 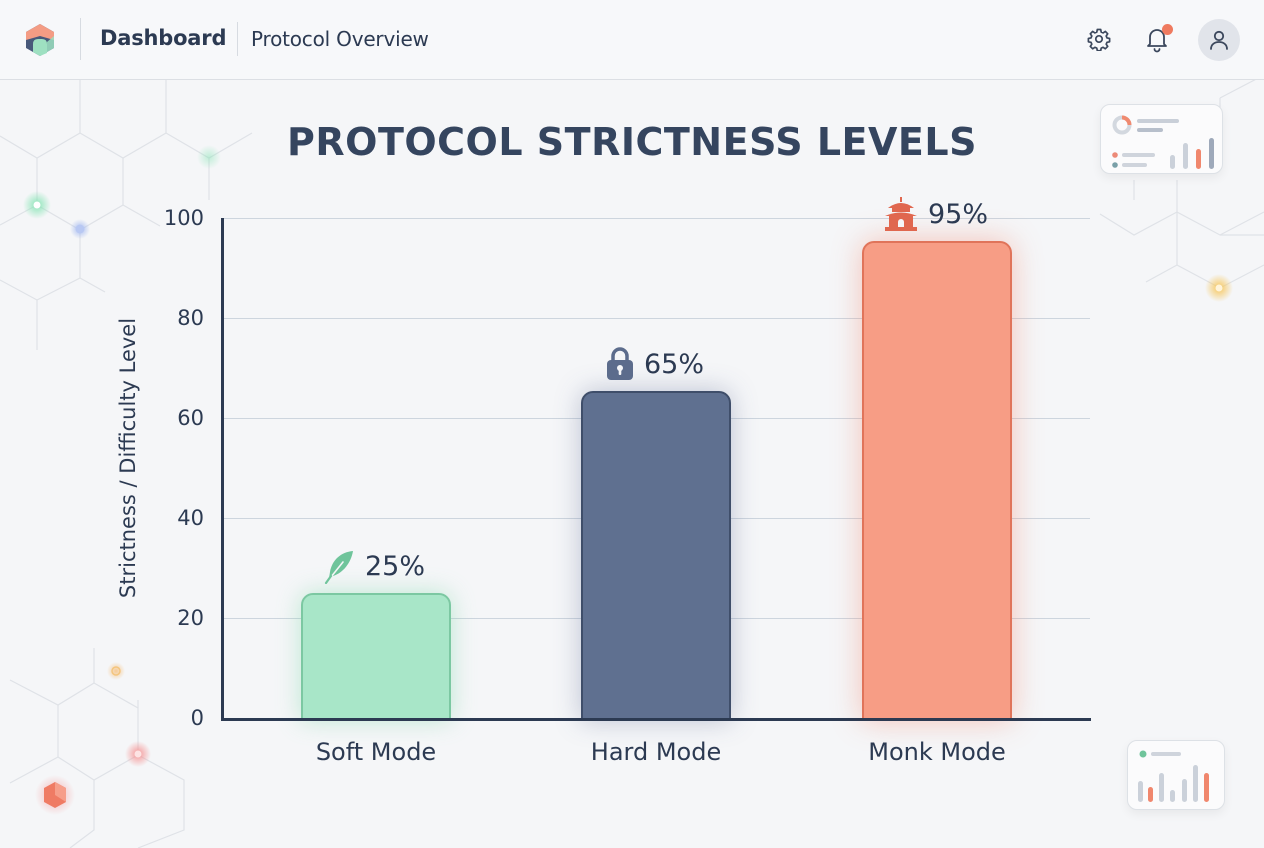 I want to click on value-text: 25%, so click(x=395, y=566).